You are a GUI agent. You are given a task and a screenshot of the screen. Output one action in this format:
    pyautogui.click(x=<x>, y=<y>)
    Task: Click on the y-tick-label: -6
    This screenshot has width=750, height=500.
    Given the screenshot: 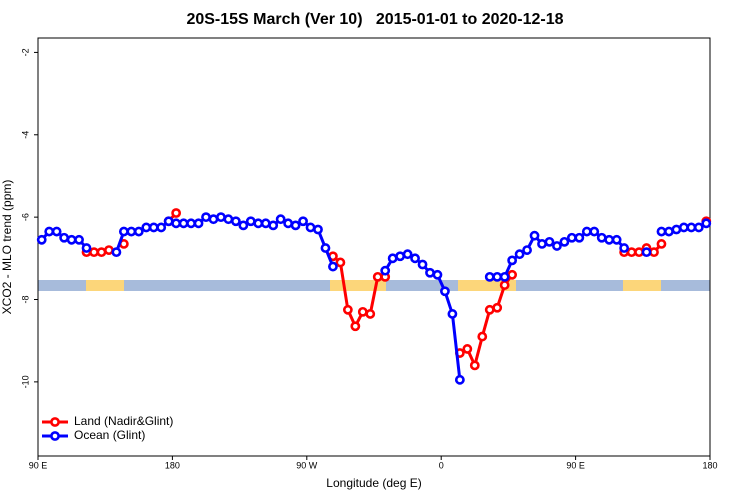 What is the action you would take?
    pyautogui.click(x=25, y=217)
    